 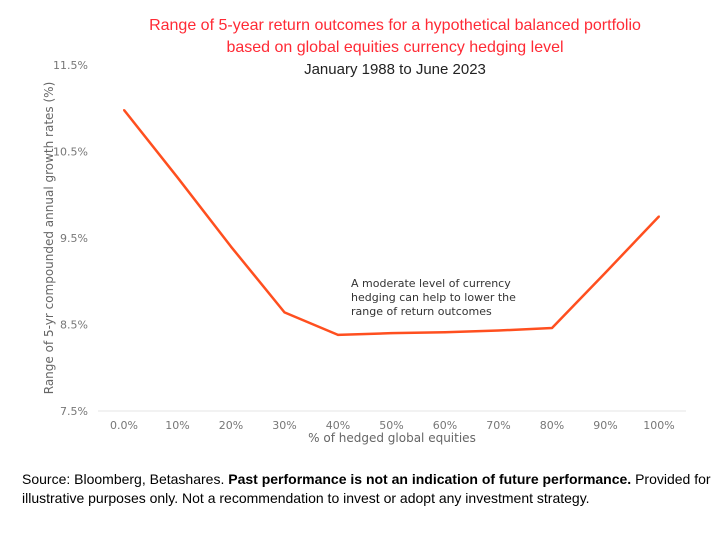 What do you see at coordinates (125, 479) in the screenshot?
I see `footer-source: Source: Bloomberg, Betashares.` at bounding box center [125, 479].